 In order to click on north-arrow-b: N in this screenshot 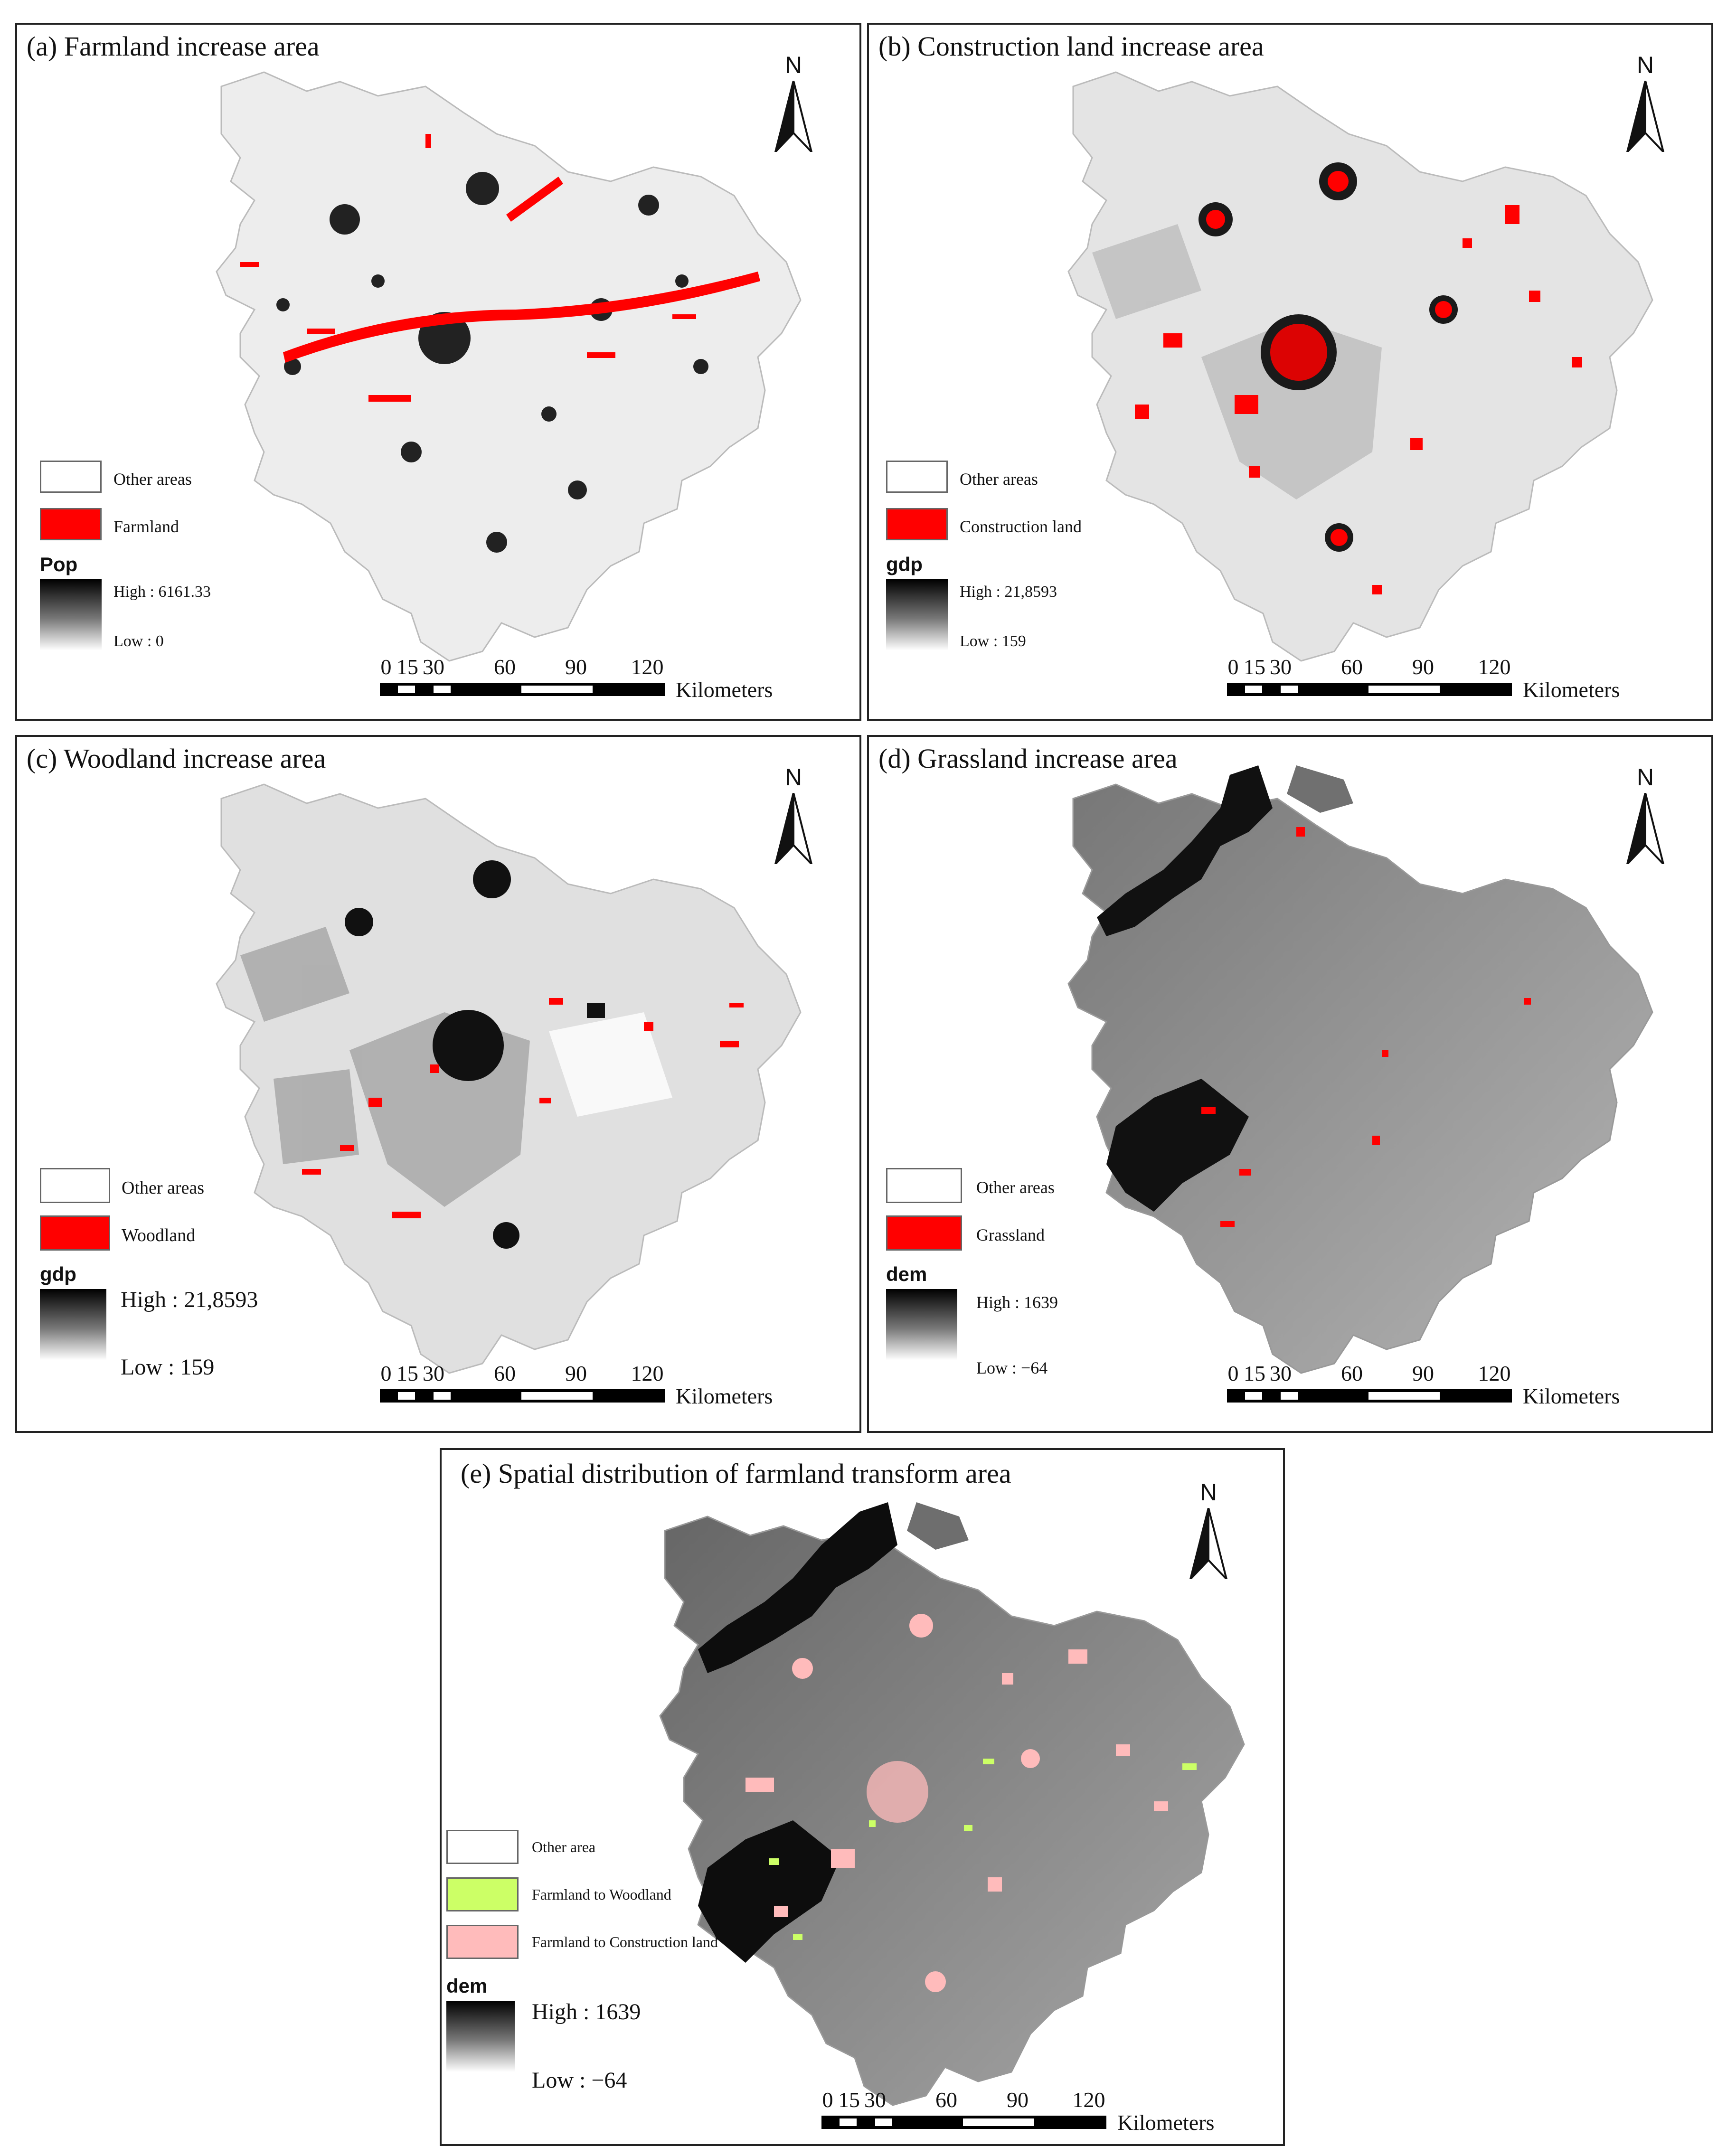, I will do `click(1645, 103)`.